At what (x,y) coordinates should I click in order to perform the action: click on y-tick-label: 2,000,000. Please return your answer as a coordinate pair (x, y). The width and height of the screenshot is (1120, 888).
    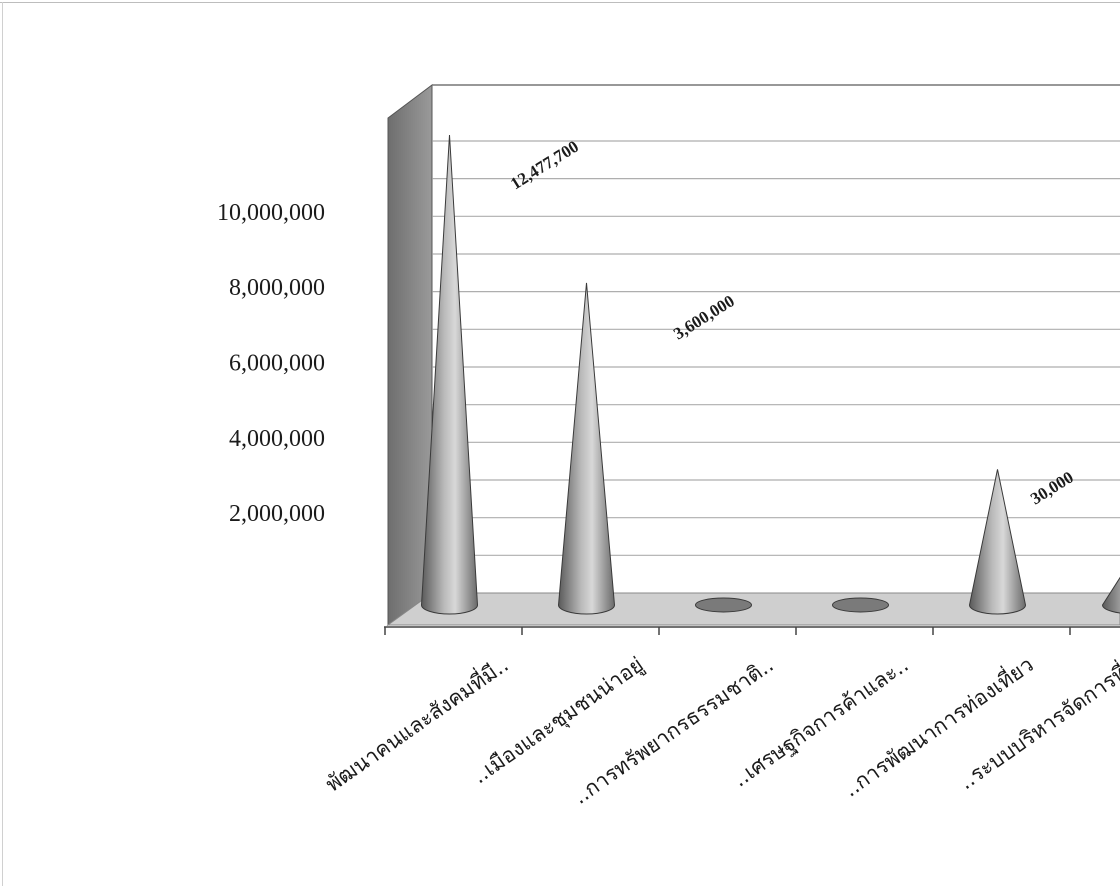
    Looking at the image, I should click on (277, 514).